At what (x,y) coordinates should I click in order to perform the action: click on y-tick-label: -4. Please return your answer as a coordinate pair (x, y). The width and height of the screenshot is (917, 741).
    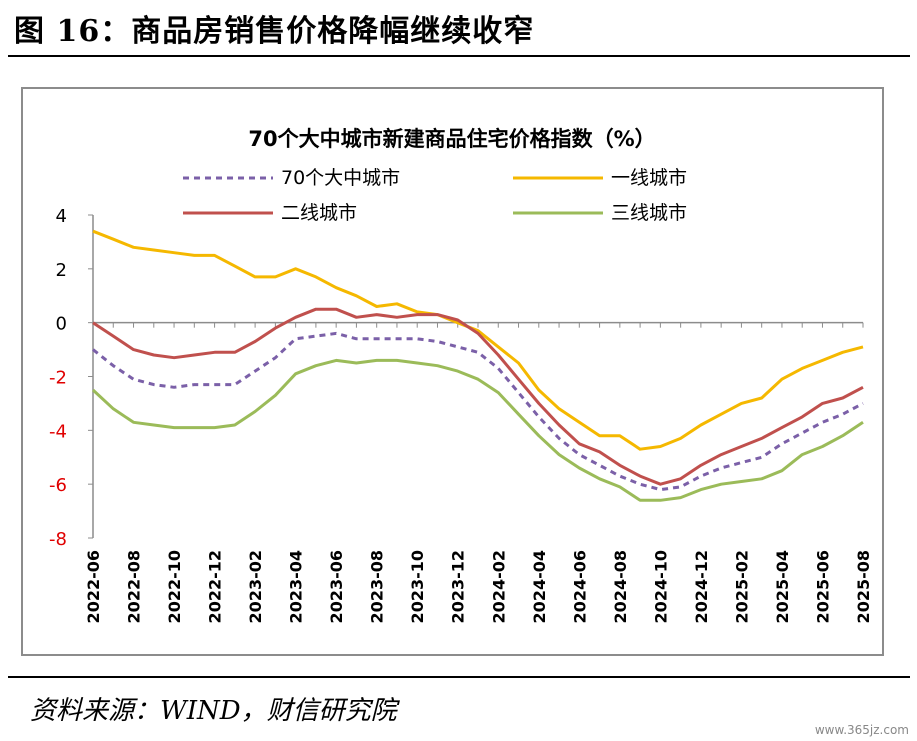
    Looking at the image, I should click on (58, 431).